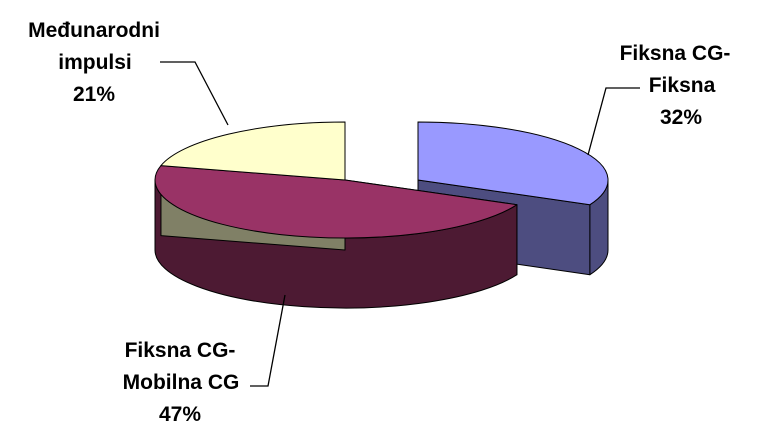 This screenshot has height=428, width=765. I want to click on slice-percent: 21%, so click(94, 94).